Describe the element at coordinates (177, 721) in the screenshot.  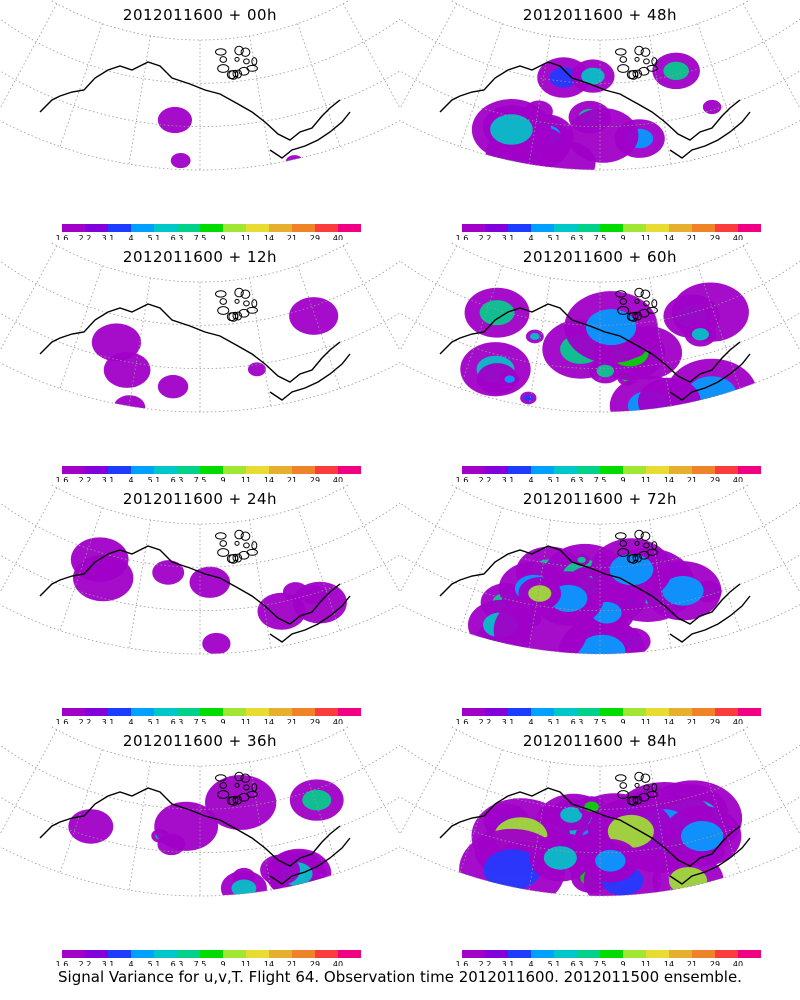
I see `colorbar-label: 6.3` at that location.